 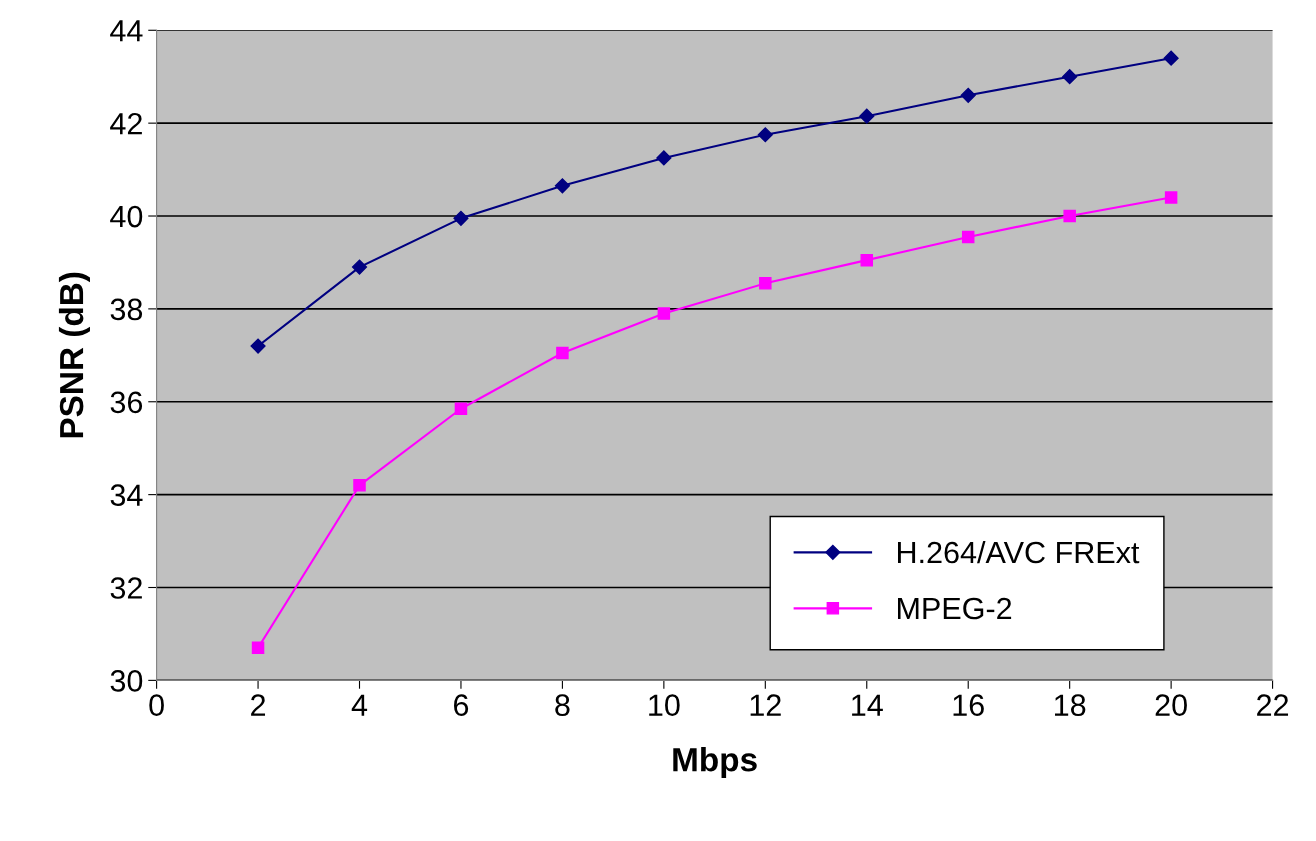 I want to click on x-tick-label: 2, so click(x=258, y=705).